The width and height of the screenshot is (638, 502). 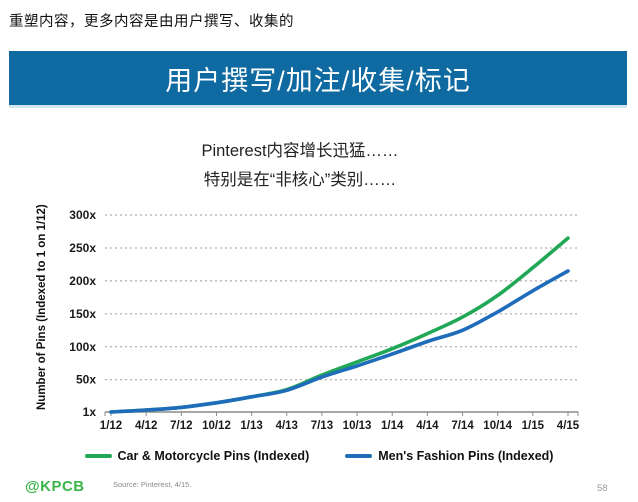 I want to click on x-tick-label: 7/14, so click(x=462, y=426).